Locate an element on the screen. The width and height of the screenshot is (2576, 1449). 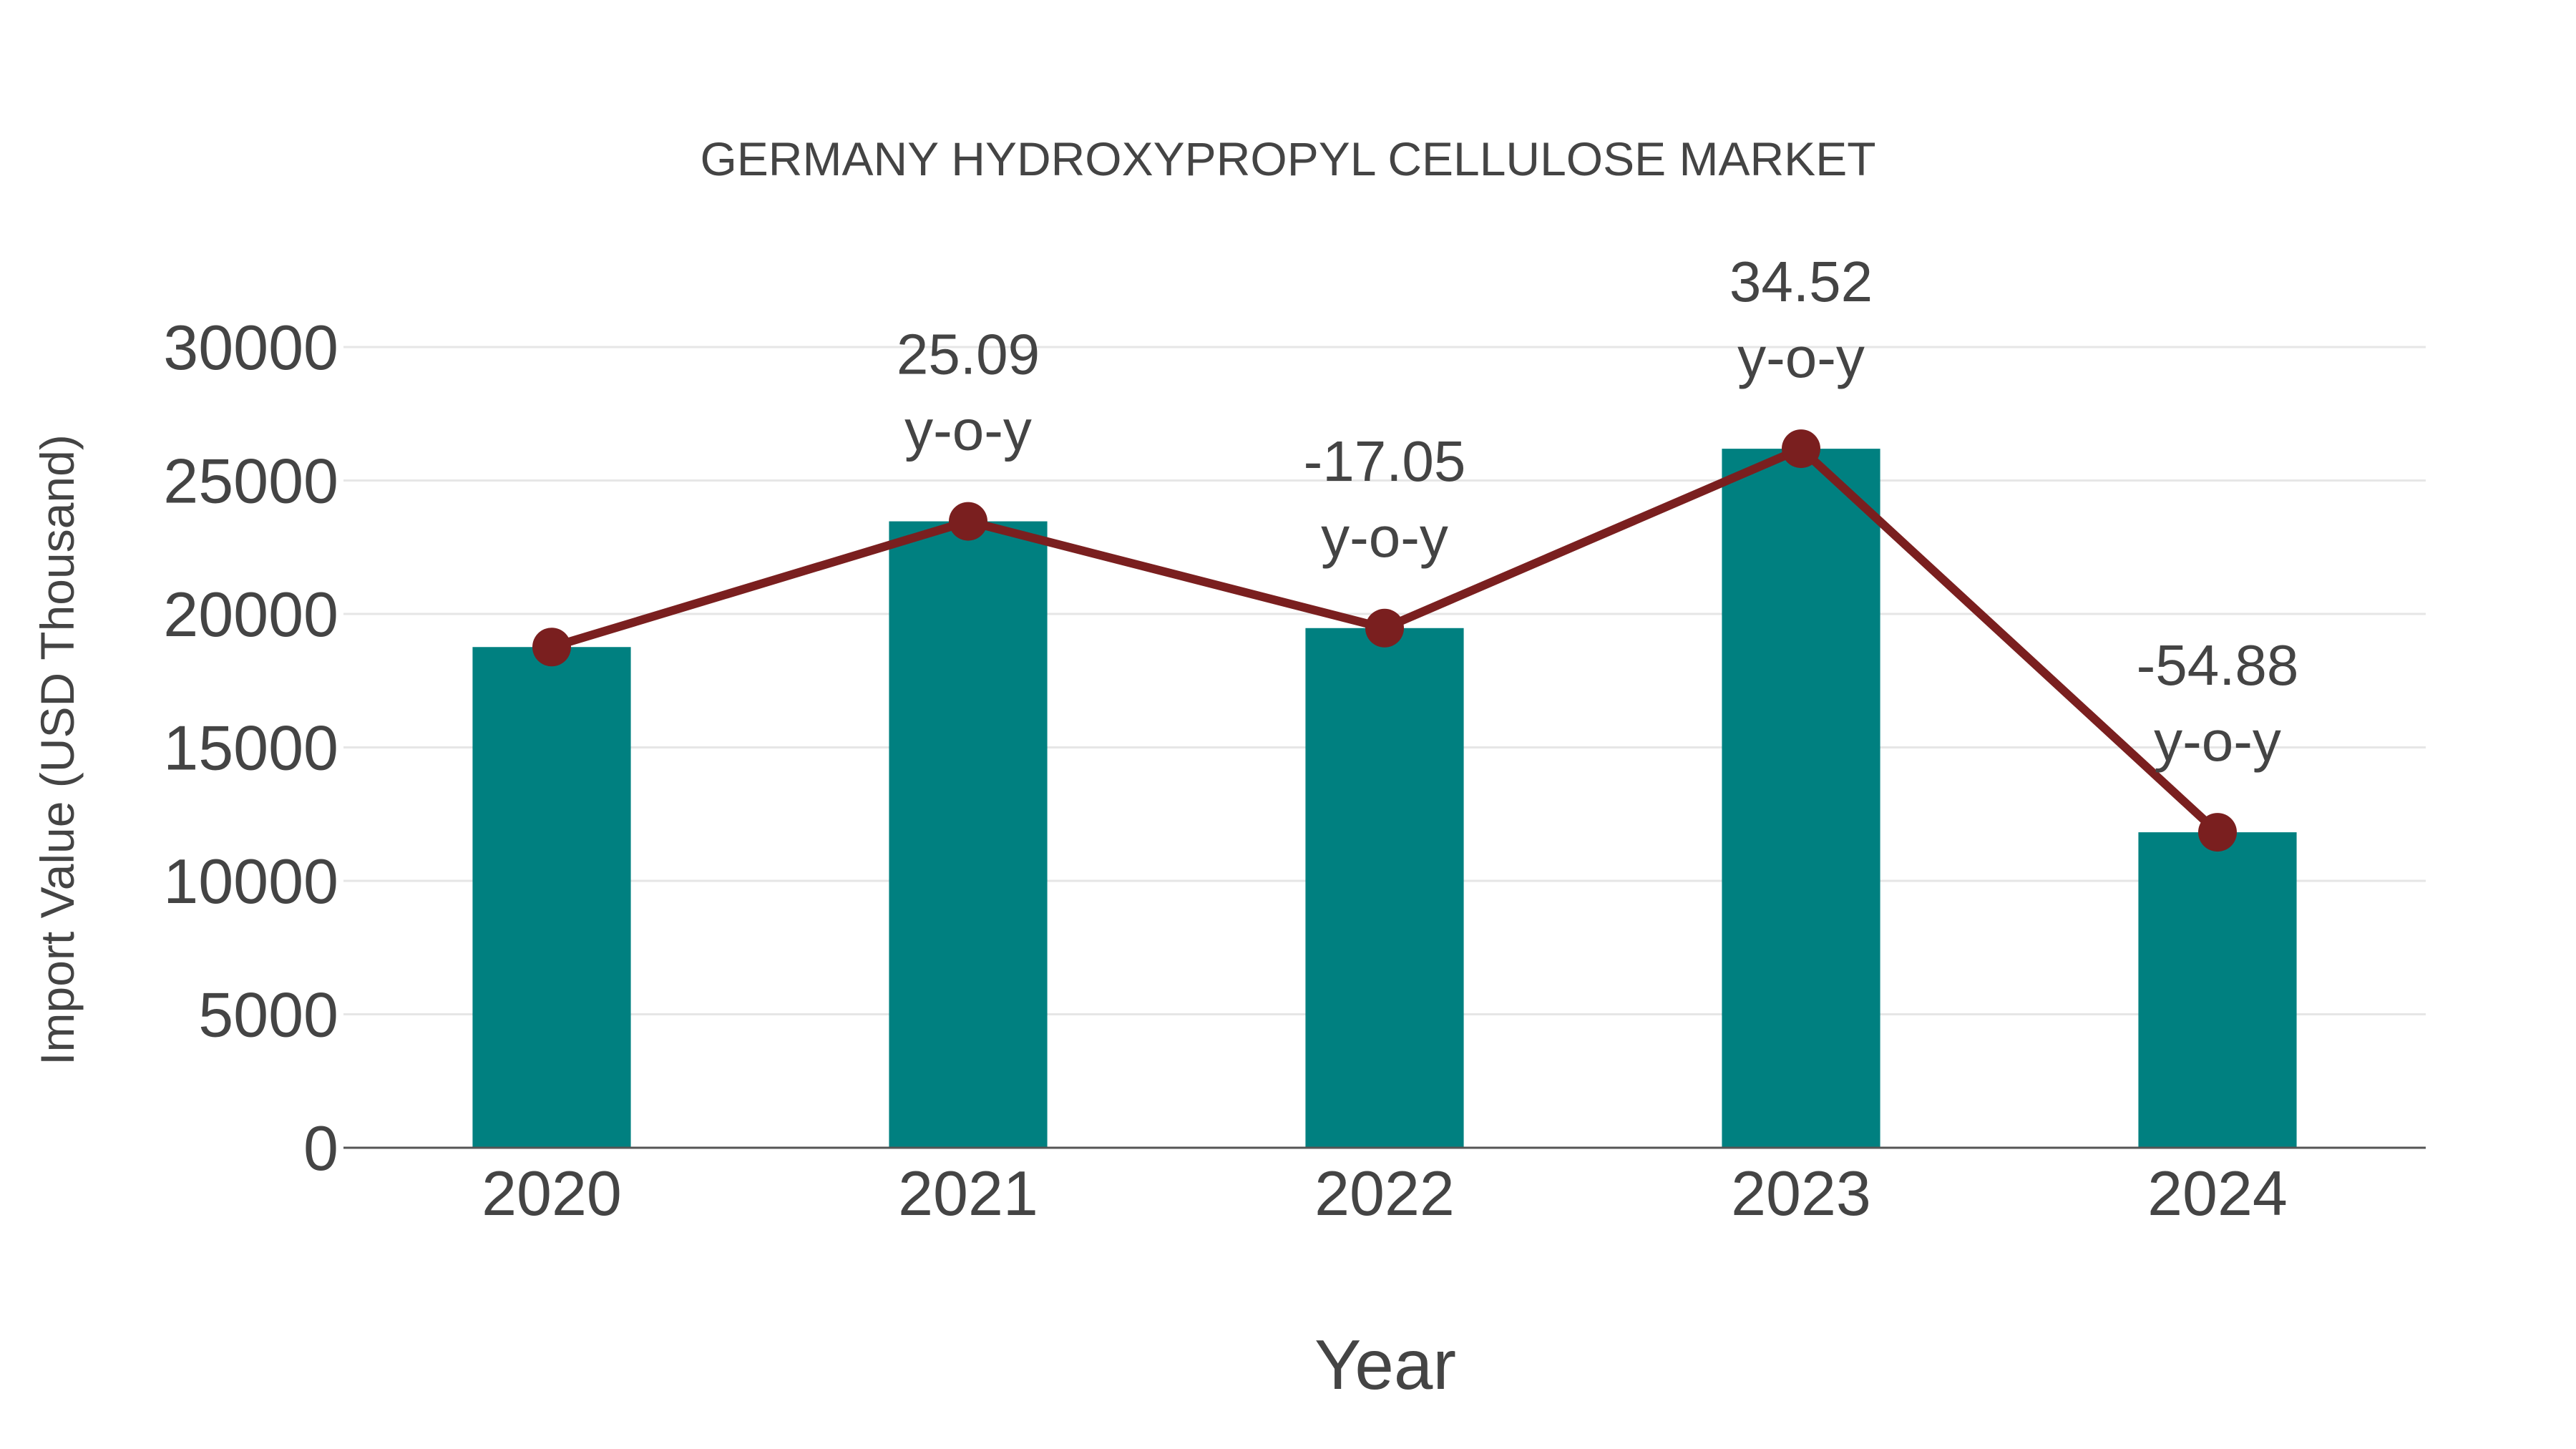
yoy-label-2021: y-o-y is located at coordinates (968, 430).